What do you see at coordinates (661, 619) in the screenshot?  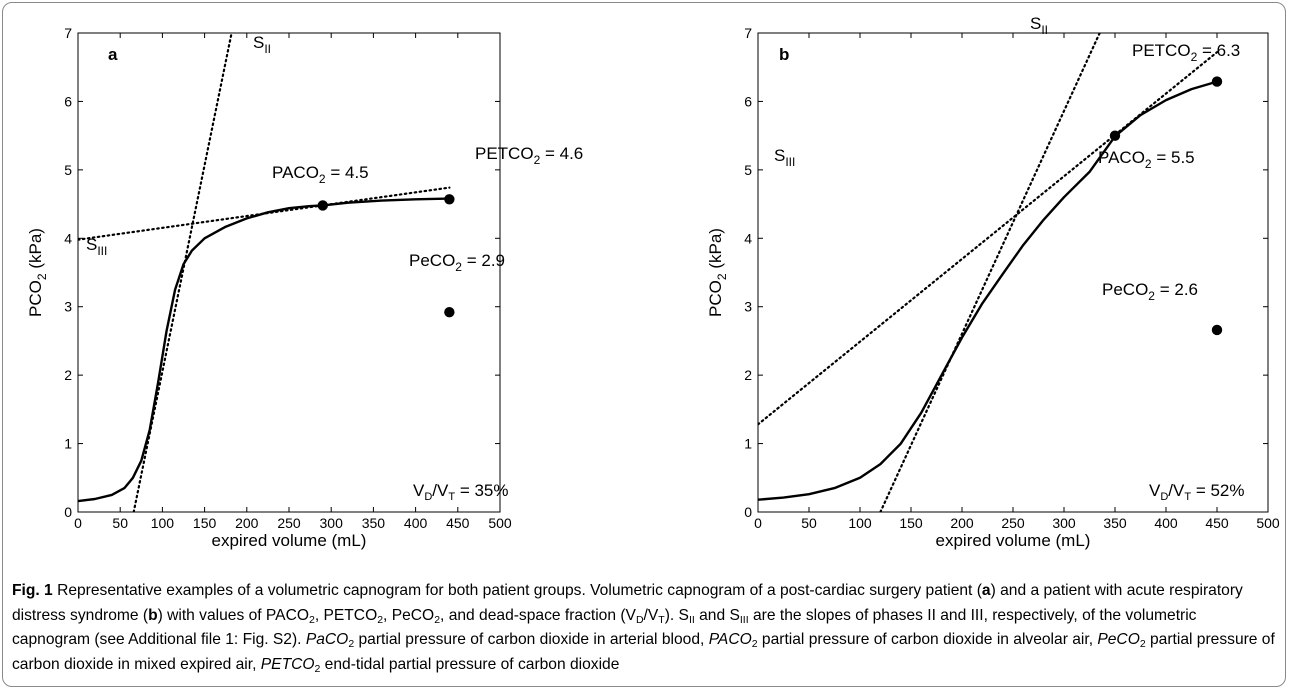 I see `caption-sub: T` at bounding box center [661, 619].